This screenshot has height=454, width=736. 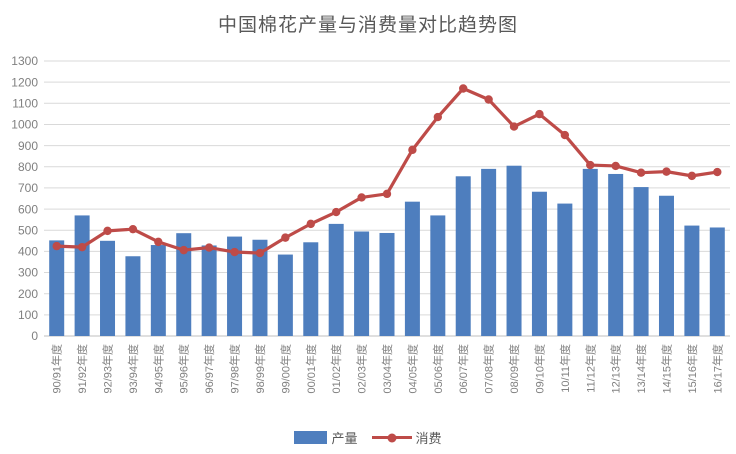 What do you see at coordinates (590, 368) in the screenshot?
I see `svg-text: 11/12年度` at bounding box center [590, 368].